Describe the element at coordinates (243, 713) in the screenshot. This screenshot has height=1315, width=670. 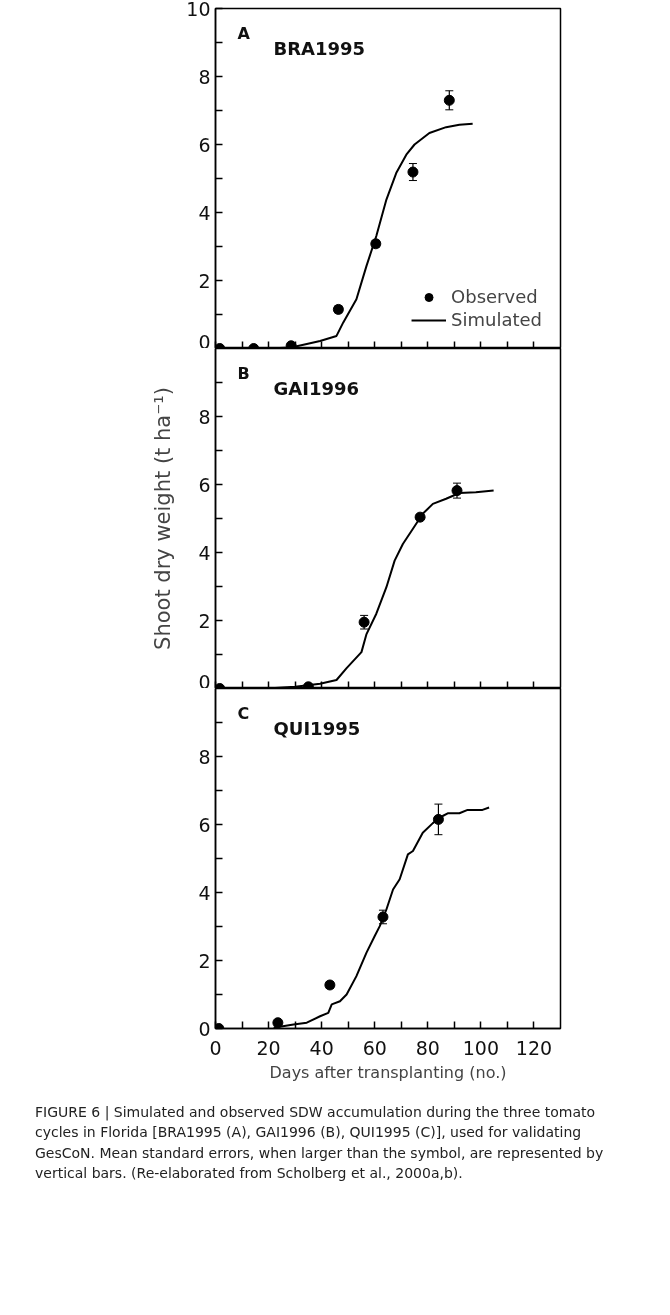
I see `annotation: C` at that location.